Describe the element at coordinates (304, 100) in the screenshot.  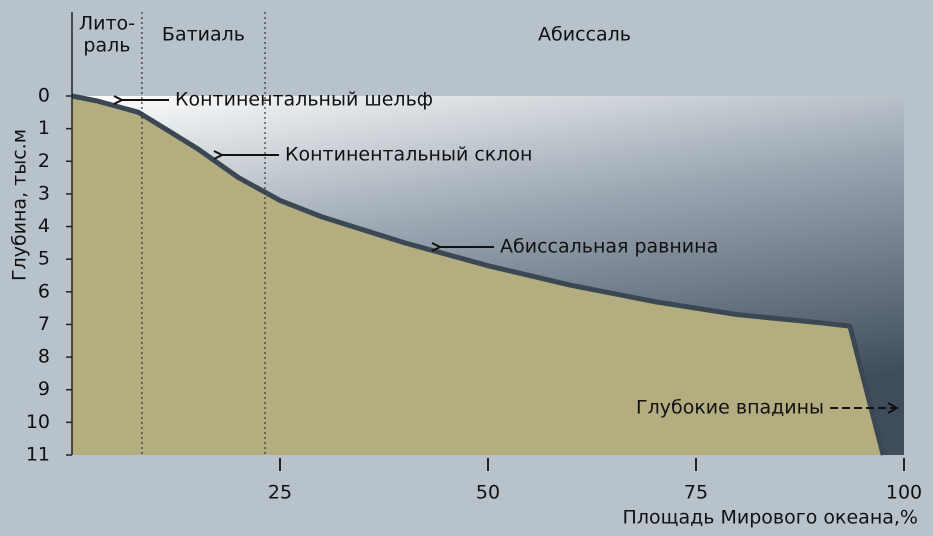
I see `annotation: Континентальный шельф` at that location.